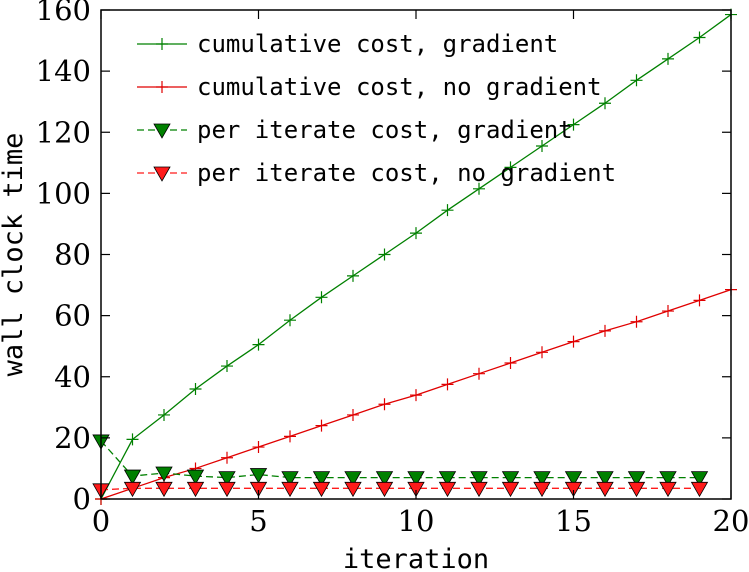  I want to click on x-tick-label: 5, so click(258, 521).